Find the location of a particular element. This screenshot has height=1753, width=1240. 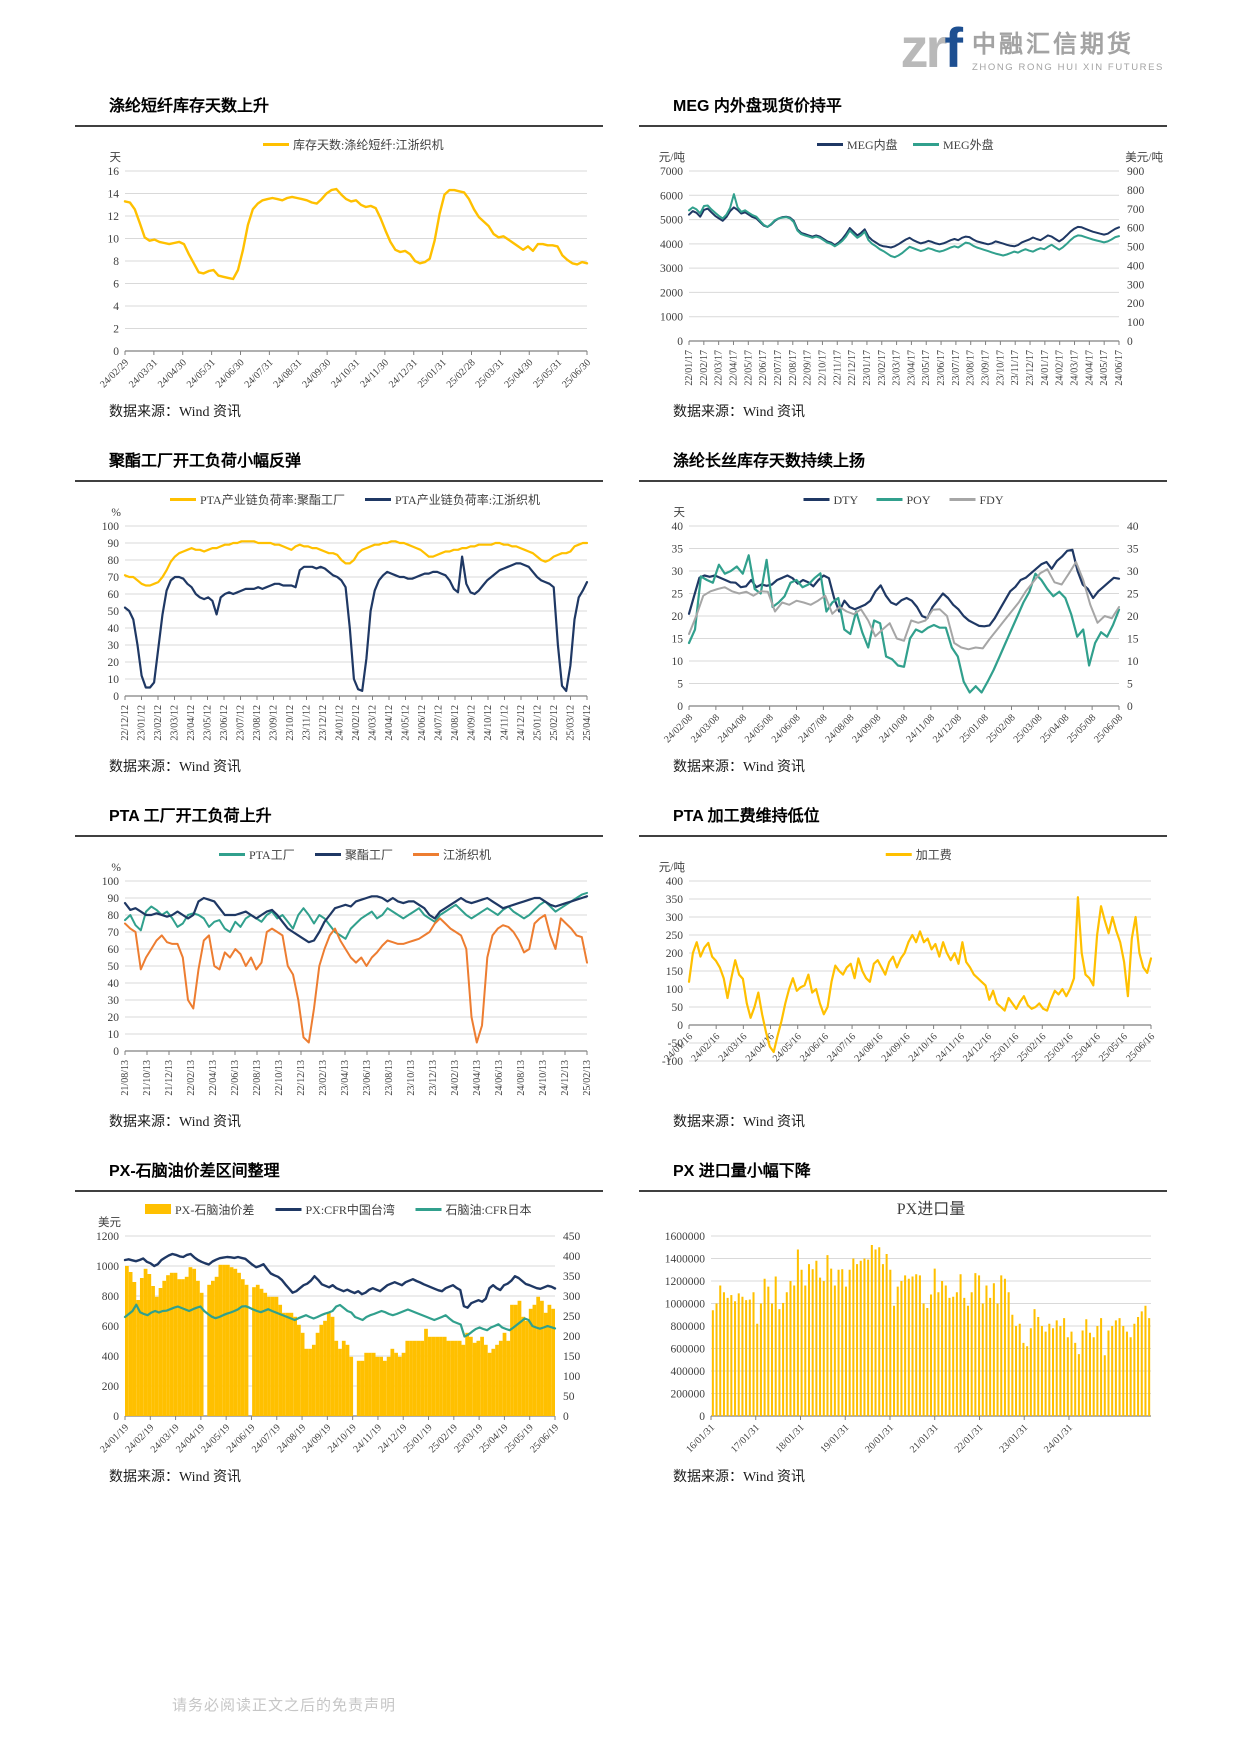

svg-text: 23/10/13 is located at coordinates (411, 1078).